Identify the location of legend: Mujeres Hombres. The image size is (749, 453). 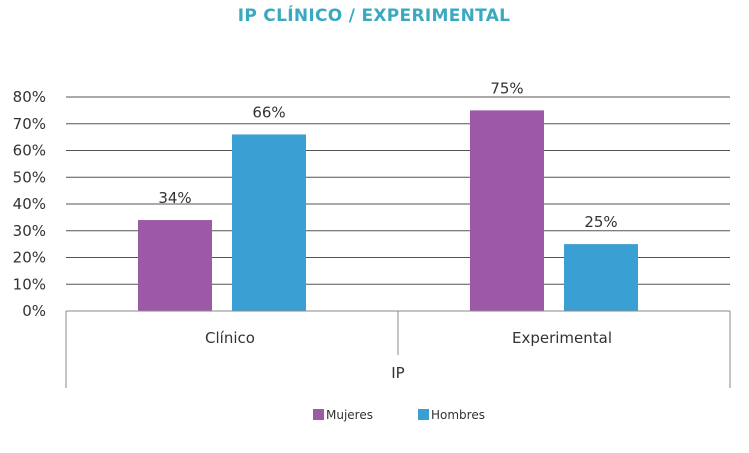
(399, 415).